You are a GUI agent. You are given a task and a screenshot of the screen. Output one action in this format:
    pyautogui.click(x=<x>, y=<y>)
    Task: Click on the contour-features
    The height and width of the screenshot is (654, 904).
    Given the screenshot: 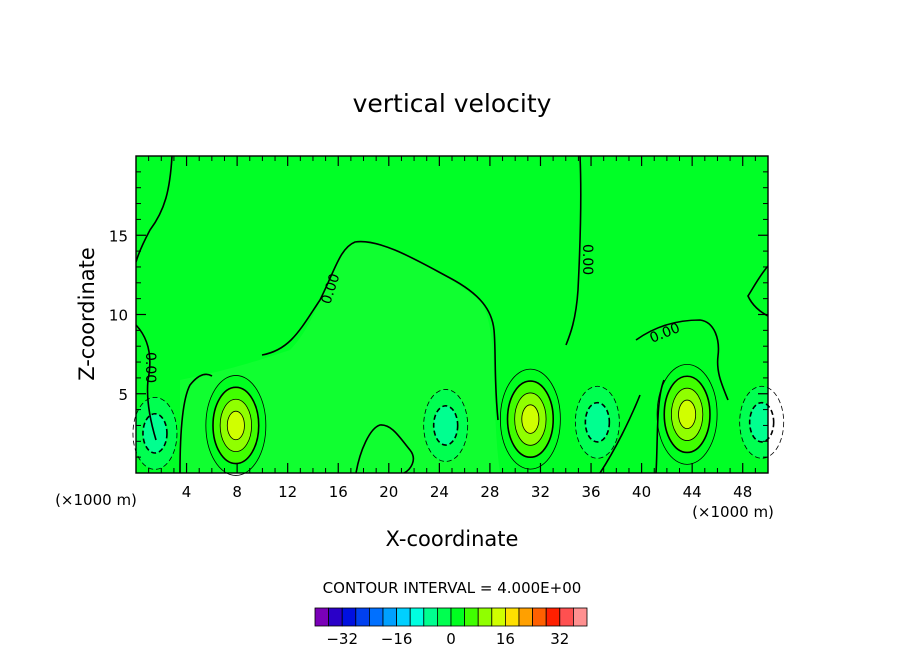 What is the action you would take?
    pyautogui.click(x=452, y=418)
    